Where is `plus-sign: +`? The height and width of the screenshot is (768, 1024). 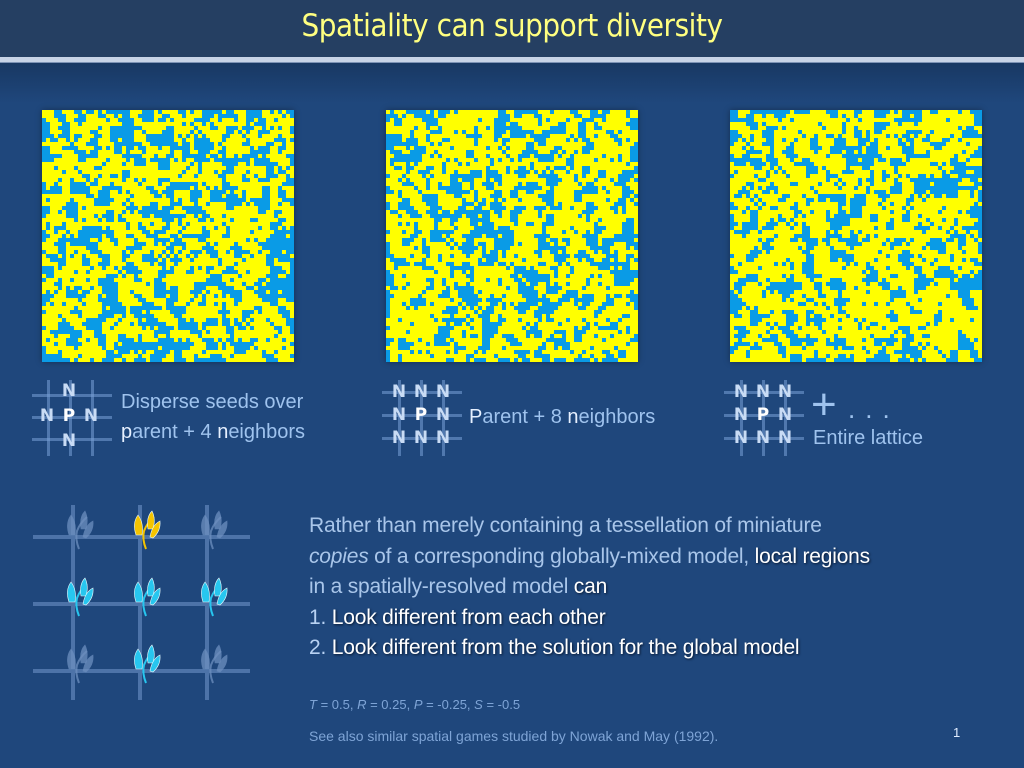 plus-sign: + is located at coordinates (824, 404).